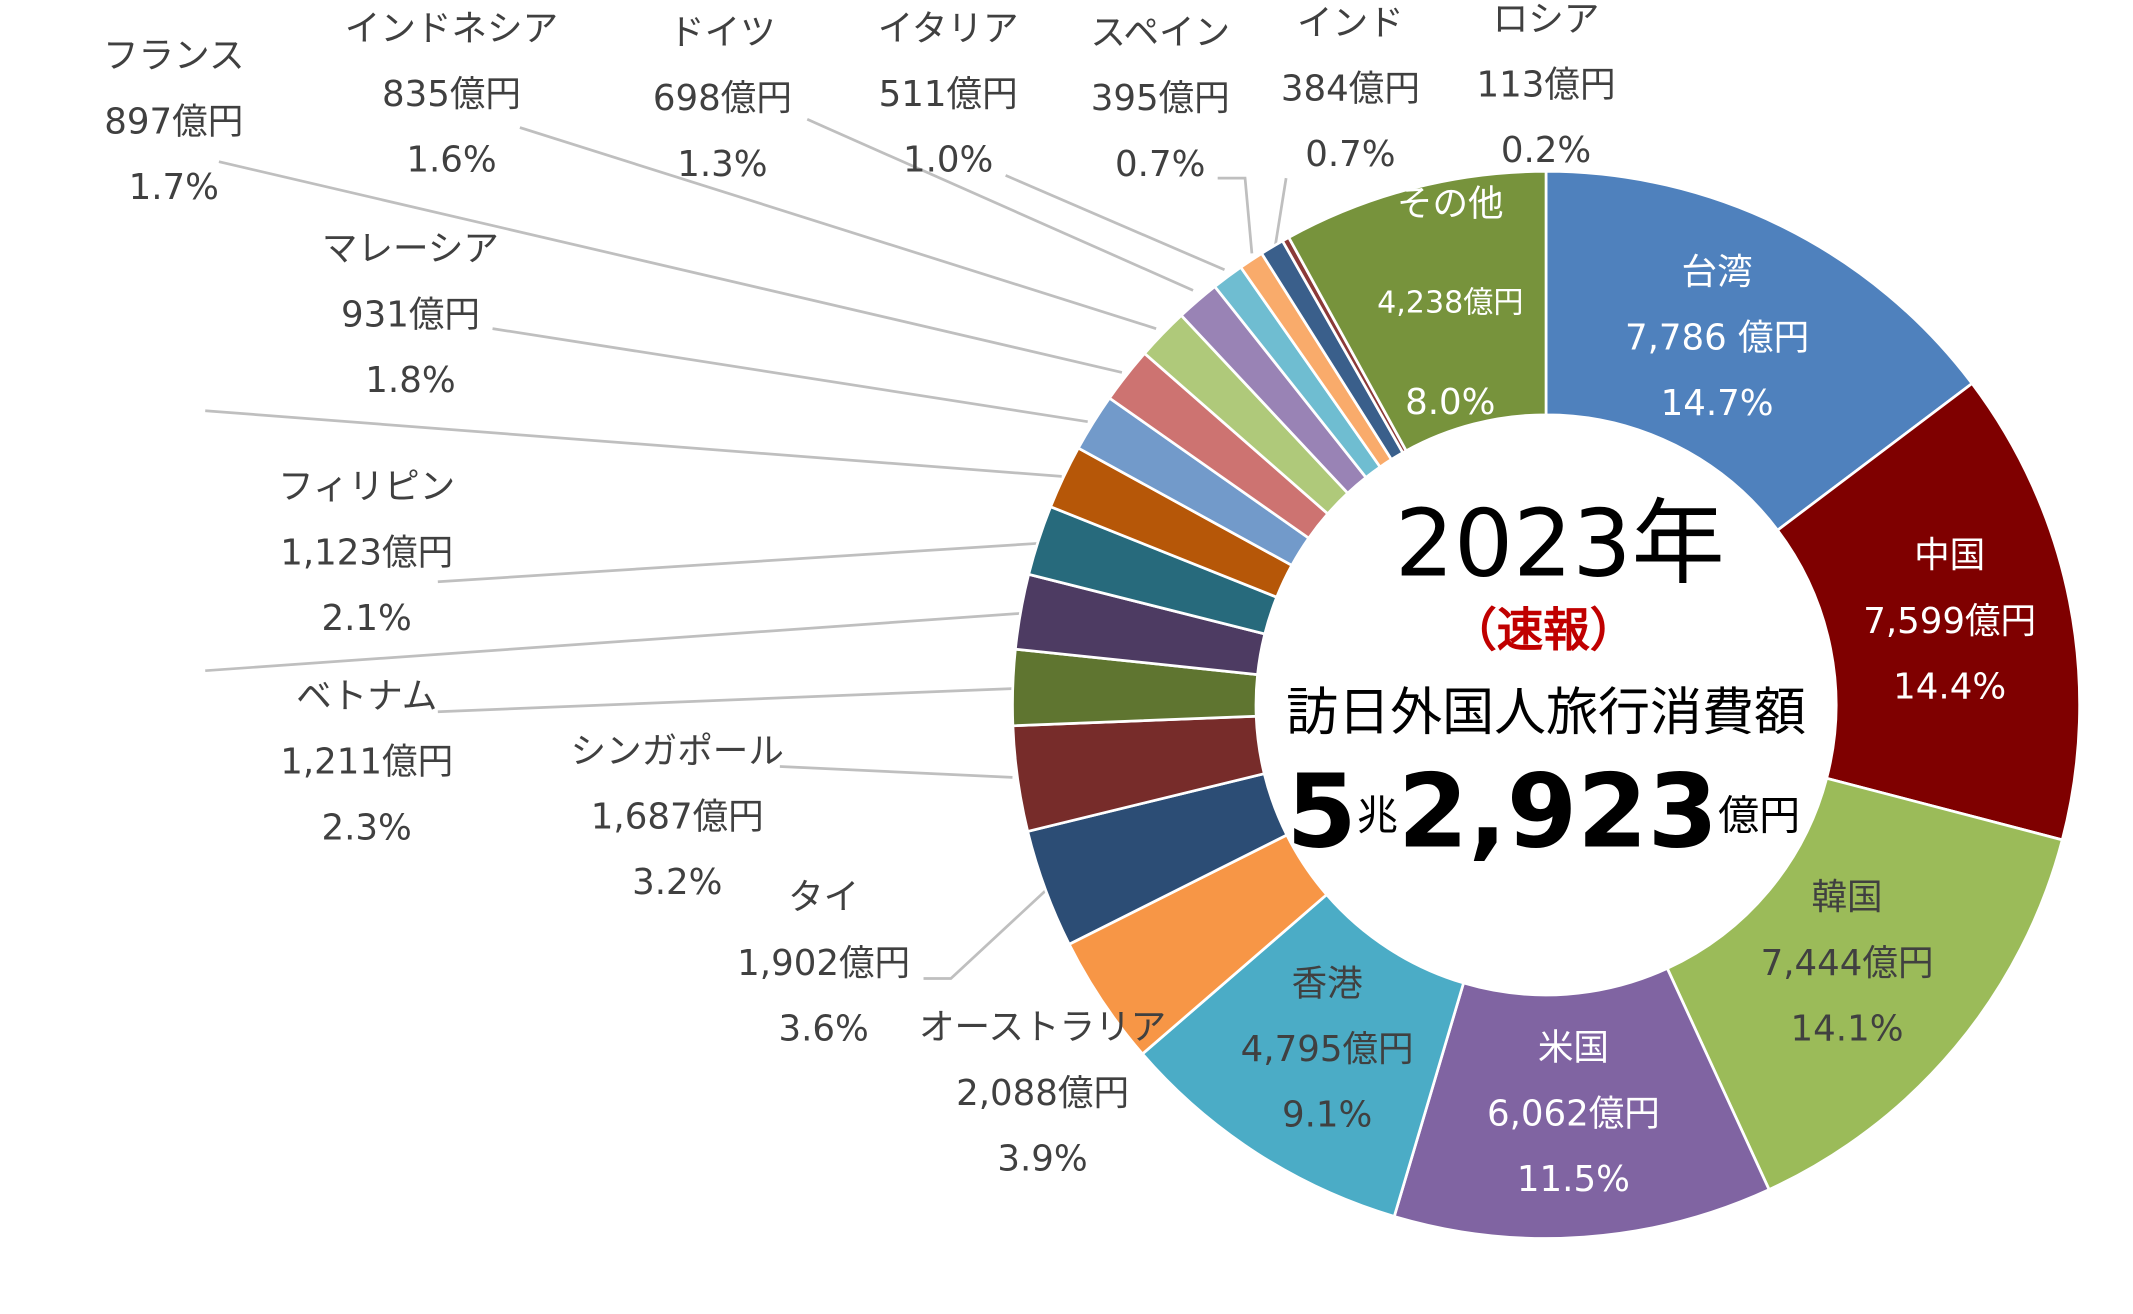 The height and width of the screenshot is (1314, 2133). What do you see at coordinates (948, 94) in the screenshot?
I see `value-label: 511億円` at bounding box center [948, 94].